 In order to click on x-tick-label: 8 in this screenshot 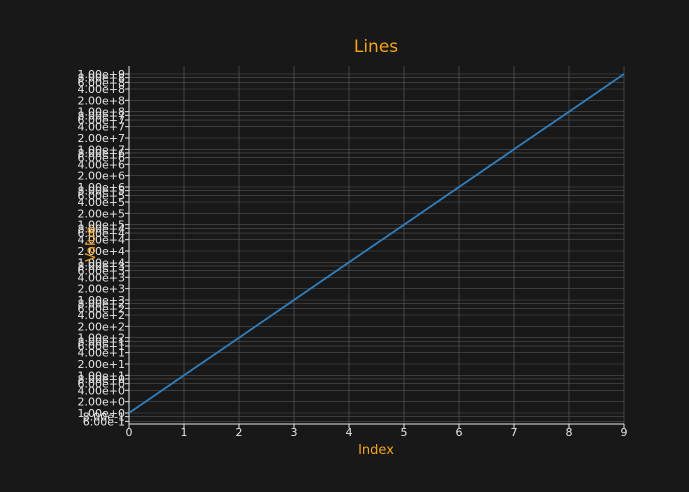, I will do `click(569, 432)`.